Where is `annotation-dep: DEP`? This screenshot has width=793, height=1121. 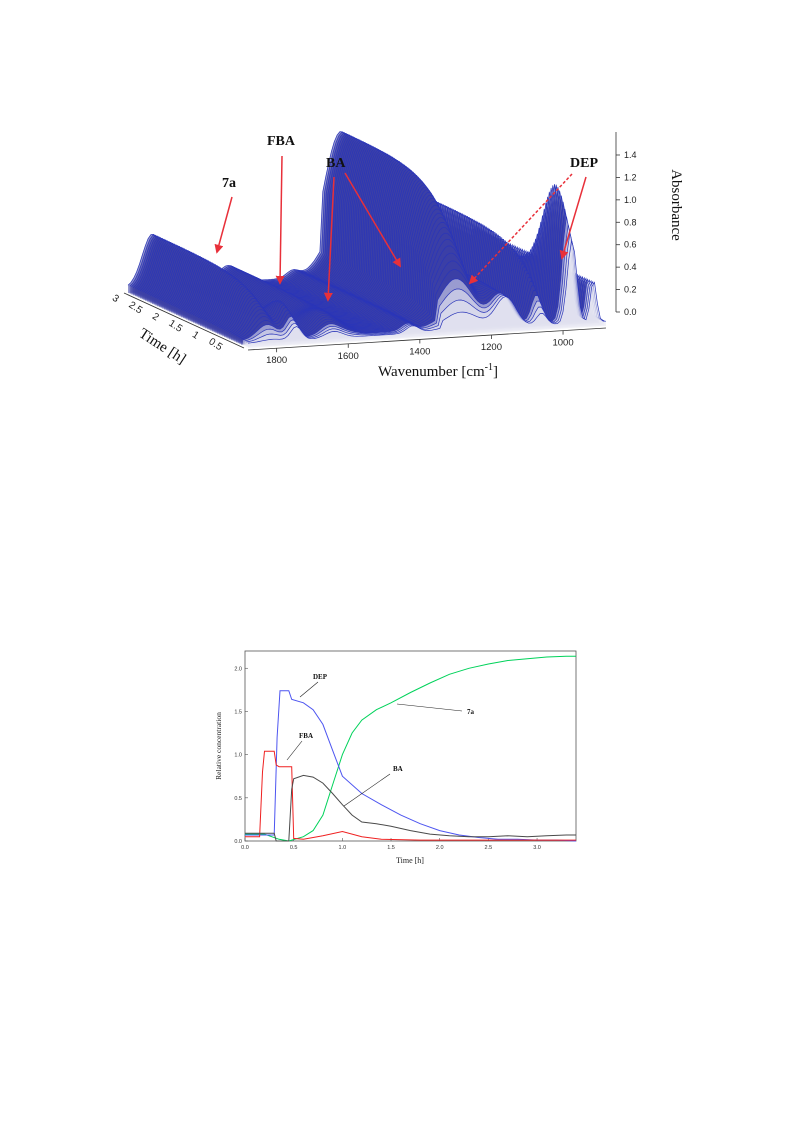
annotation-dep: DEP is located at coordinates (584, 163).